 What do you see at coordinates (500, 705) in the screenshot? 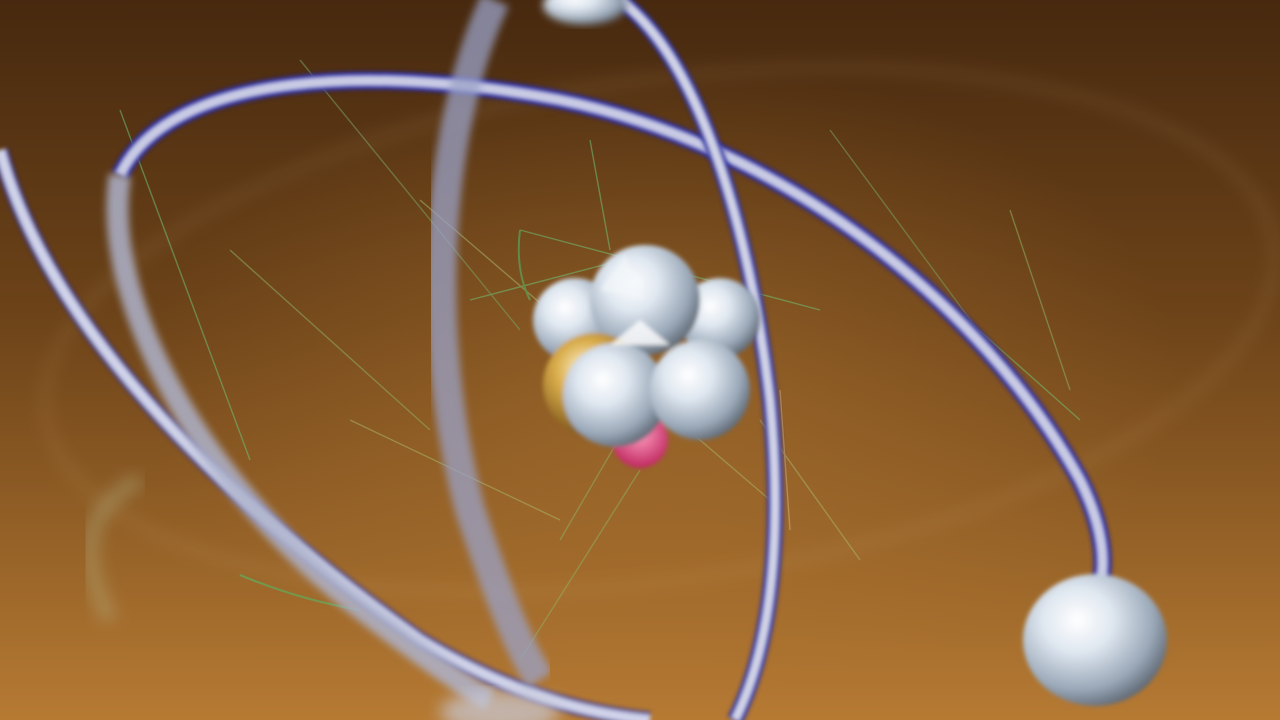
I see `electron-bottom` at bounding box center [500, 705].